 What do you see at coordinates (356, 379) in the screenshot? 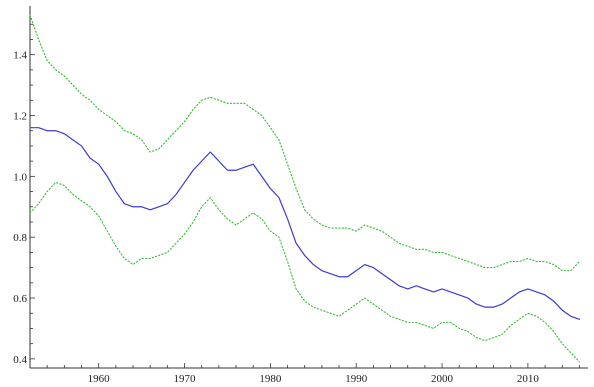
I see `x-tick-label: 1990` at bounding box center [356, 379].